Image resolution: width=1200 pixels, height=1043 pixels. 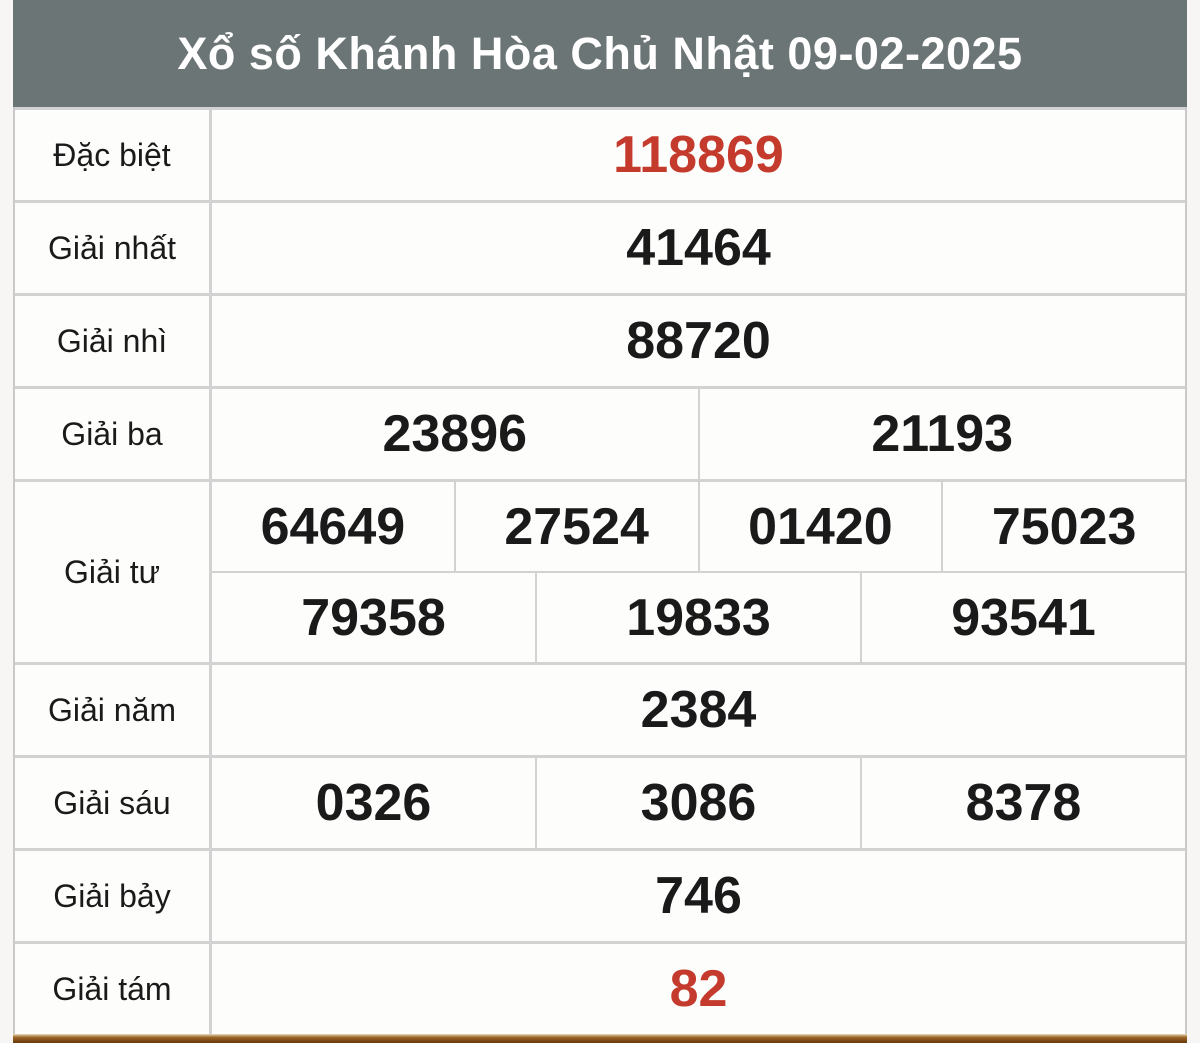 I want to click on results-header: Xổ số Khánh Hòa Chủ Nhật 09-02-2025, so click(x=600, y=53).